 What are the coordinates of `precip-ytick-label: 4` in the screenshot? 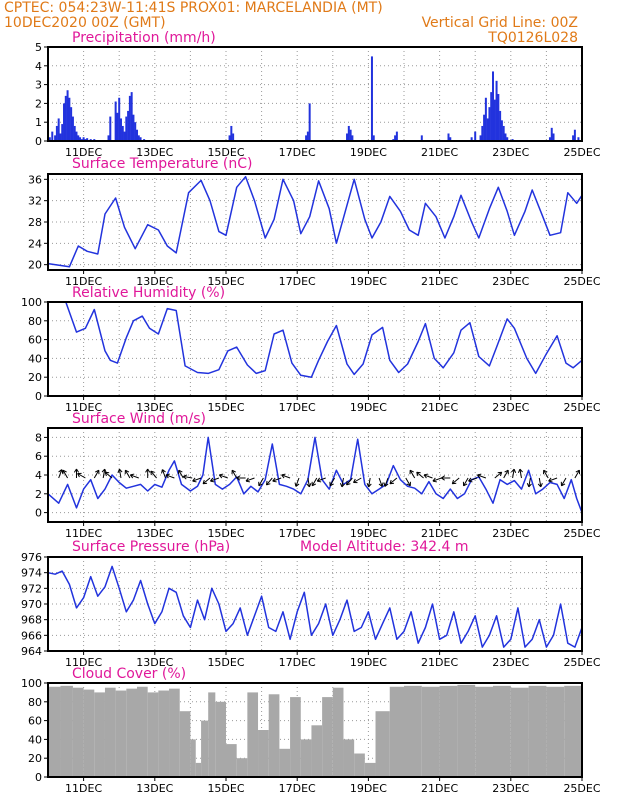 It's located at (38, 66).